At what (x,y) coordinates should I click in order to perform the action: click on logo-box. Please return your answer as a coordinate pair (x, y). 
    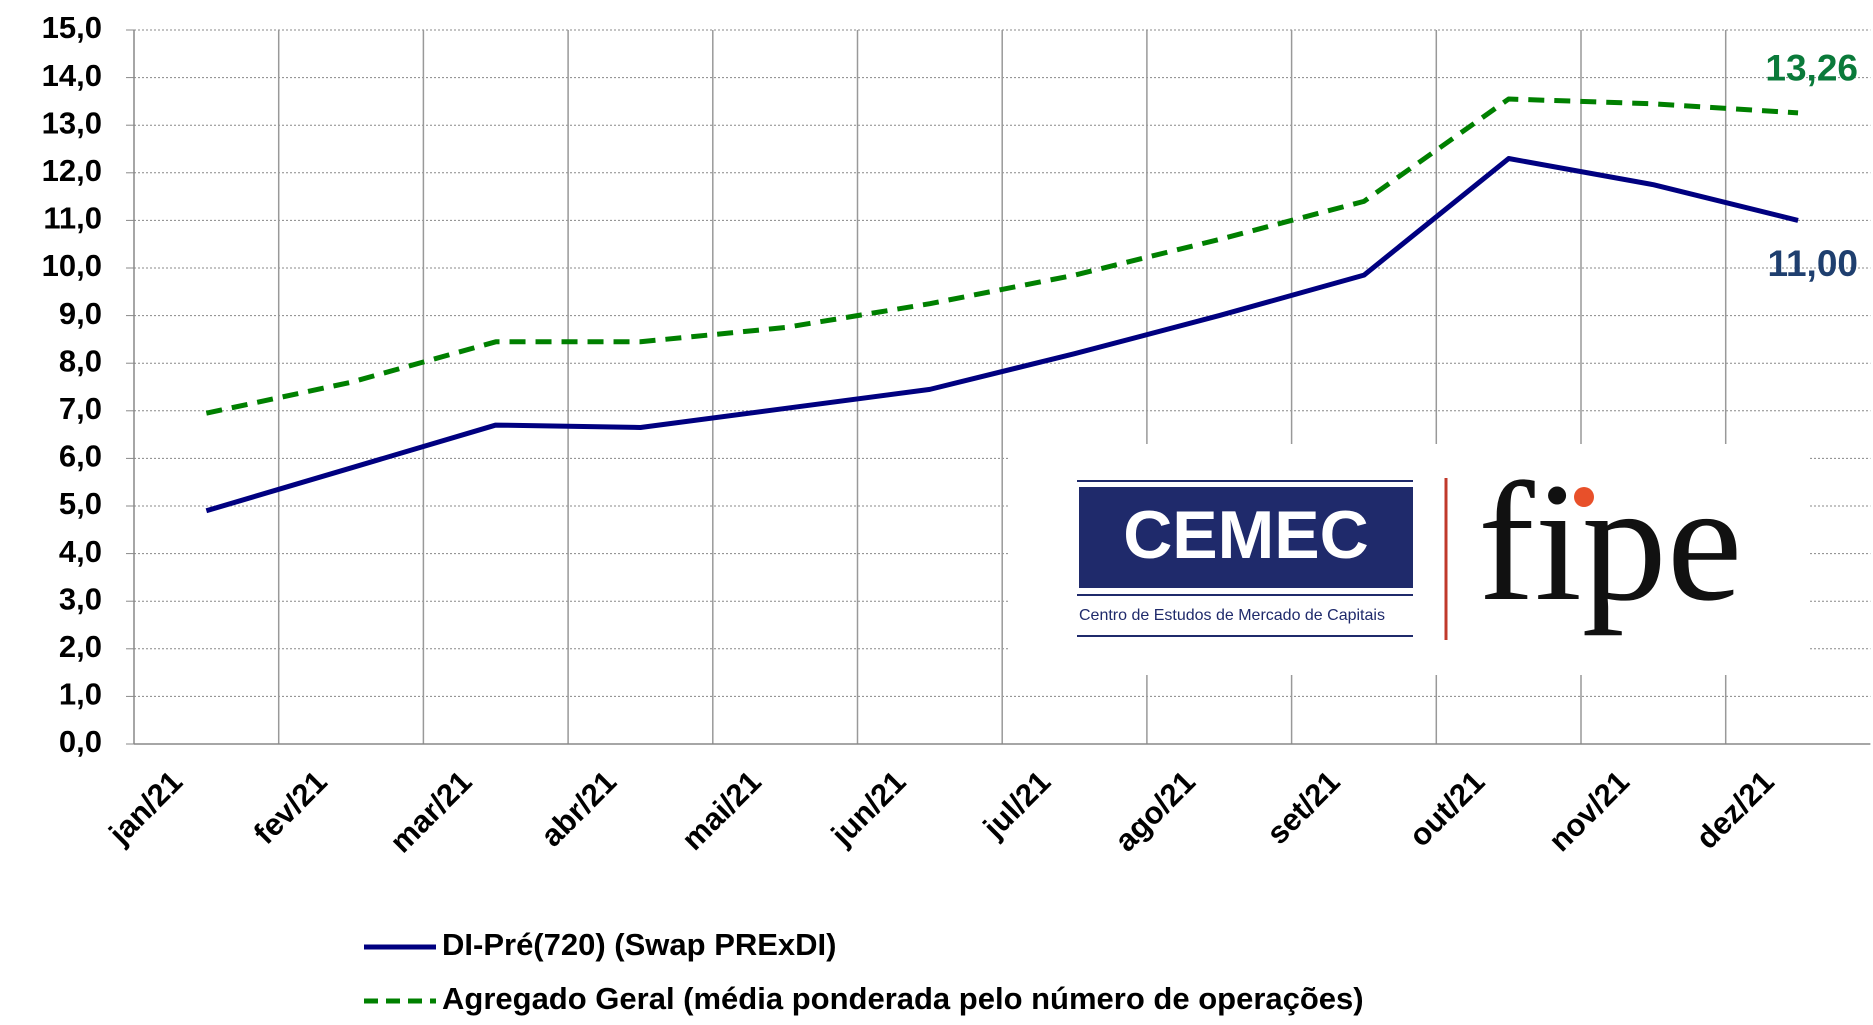
    Looking at the image, I should click on (1246, 537).